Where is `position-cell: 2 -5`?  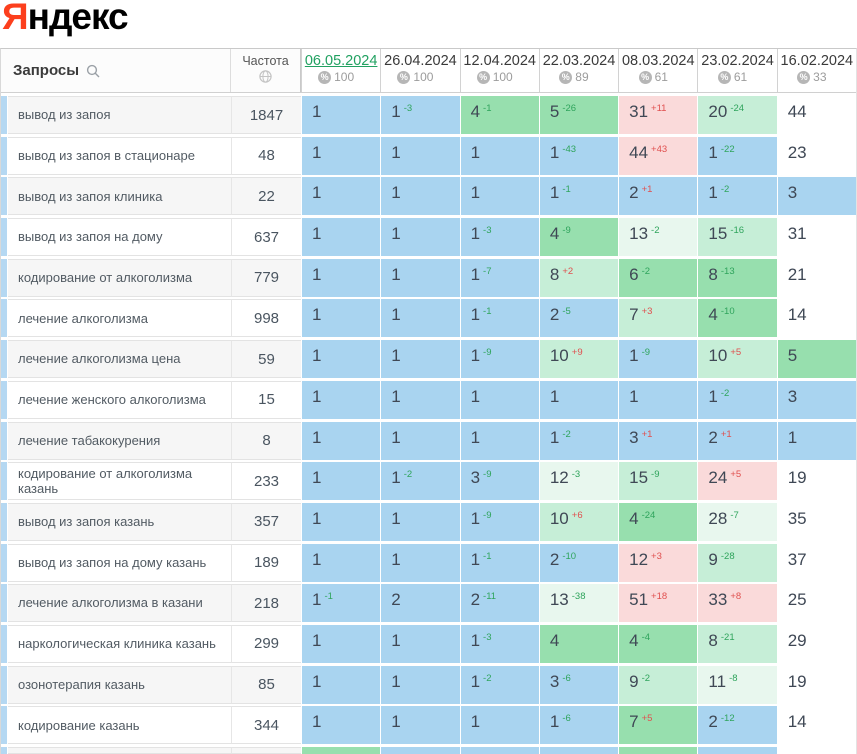
position-cell: 2 -5 is located at coordinates (579, 318).